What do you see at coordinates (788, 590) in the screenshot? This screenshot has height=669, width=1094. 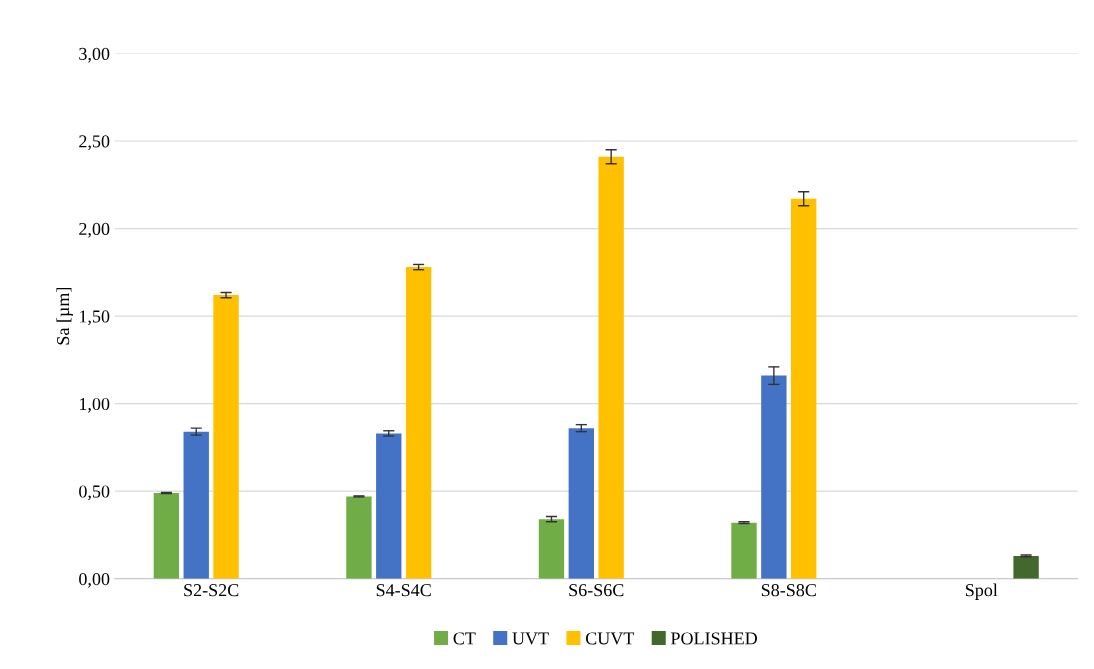 I see `x-tick-label: S8-S8C` at bounding box center [788, 590].